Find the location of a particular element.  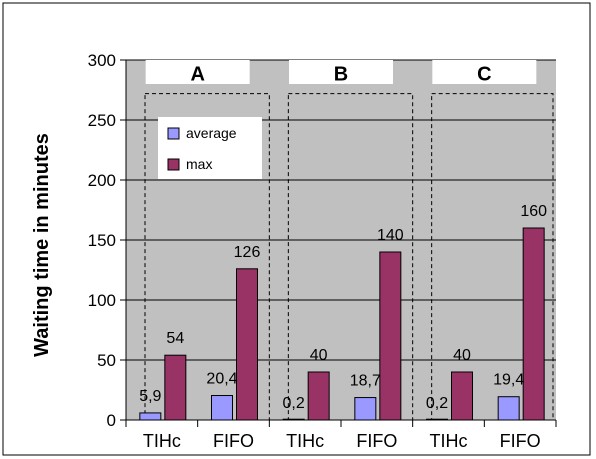

data-label-max: 140 is located at coordinates (390, 235).